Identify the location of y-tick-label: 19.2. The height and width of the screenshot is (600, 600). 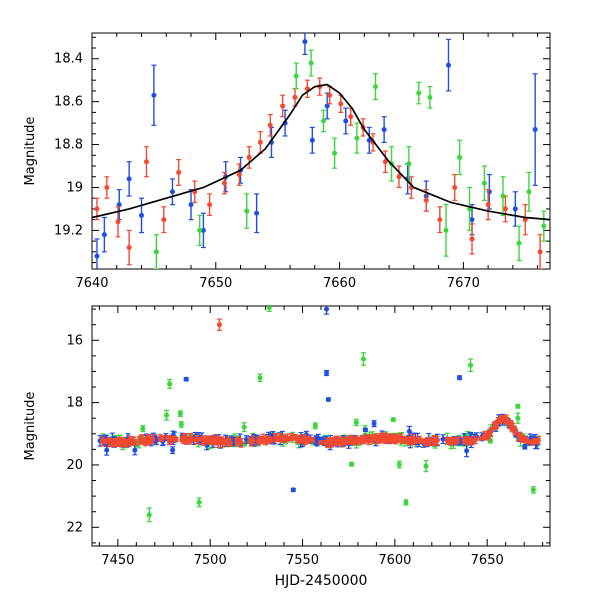
(68, 230).